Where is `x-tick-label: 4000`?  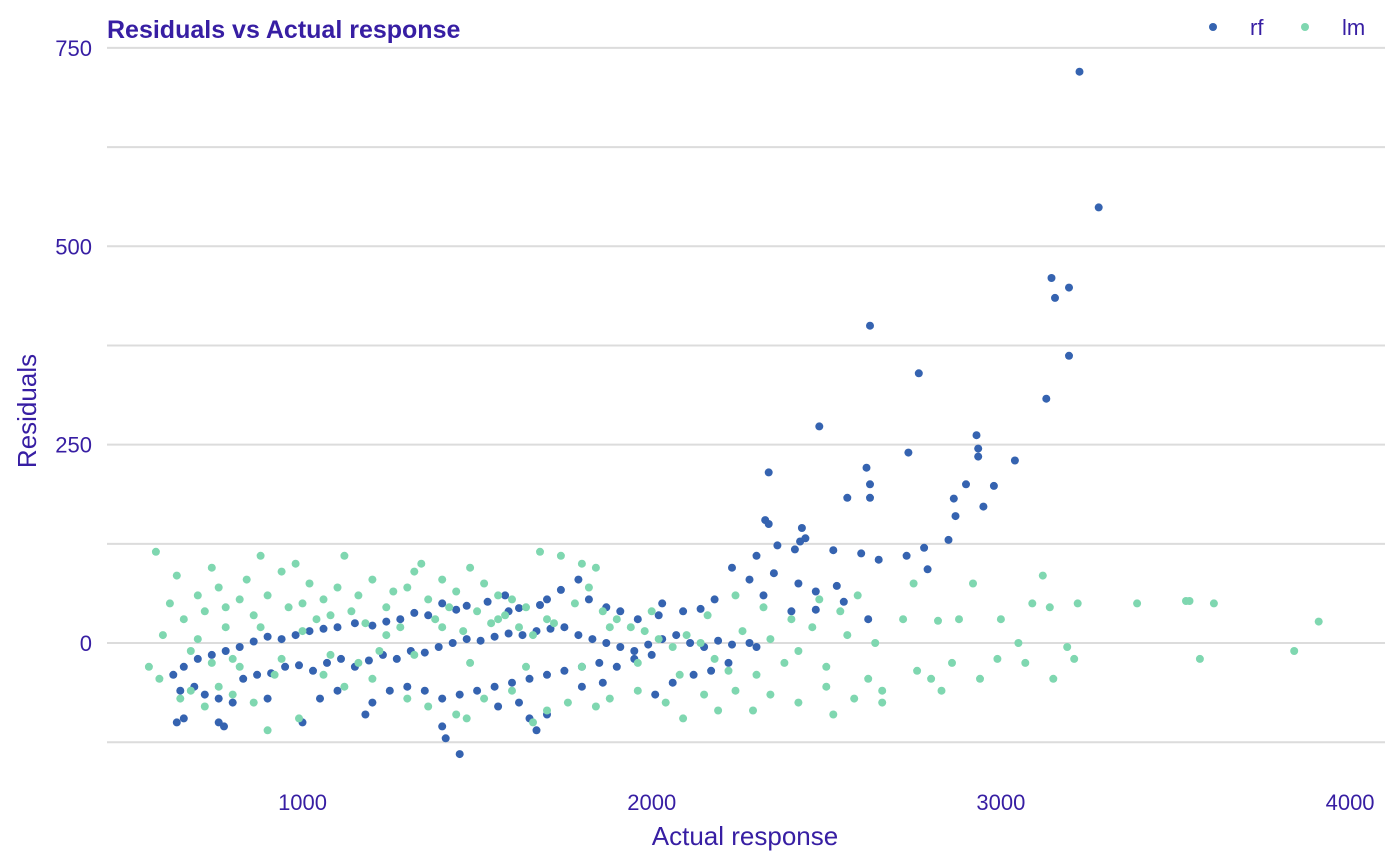 x-tick-label: 4000 is located at coordinates (1350, 802).